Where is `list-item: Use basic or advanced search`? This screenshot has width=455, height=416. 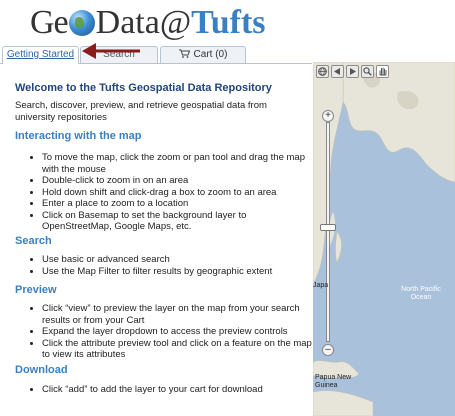
list-item: Use basic or advanced search is located at coordinates (177, 260).